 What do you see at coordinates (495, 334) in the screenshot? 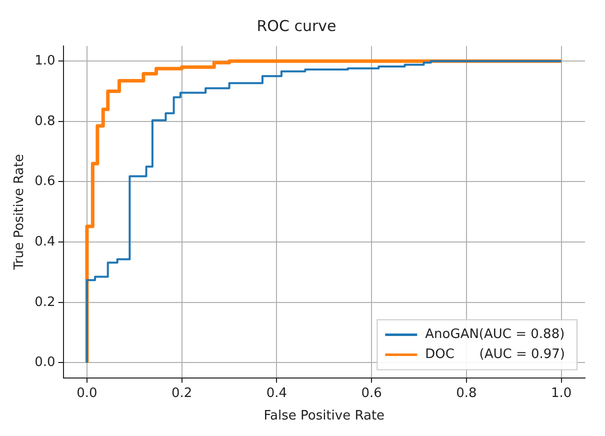
I see `legend-label: AnoGAN(AUC = 0.88)` at bounding box center [495, 334].